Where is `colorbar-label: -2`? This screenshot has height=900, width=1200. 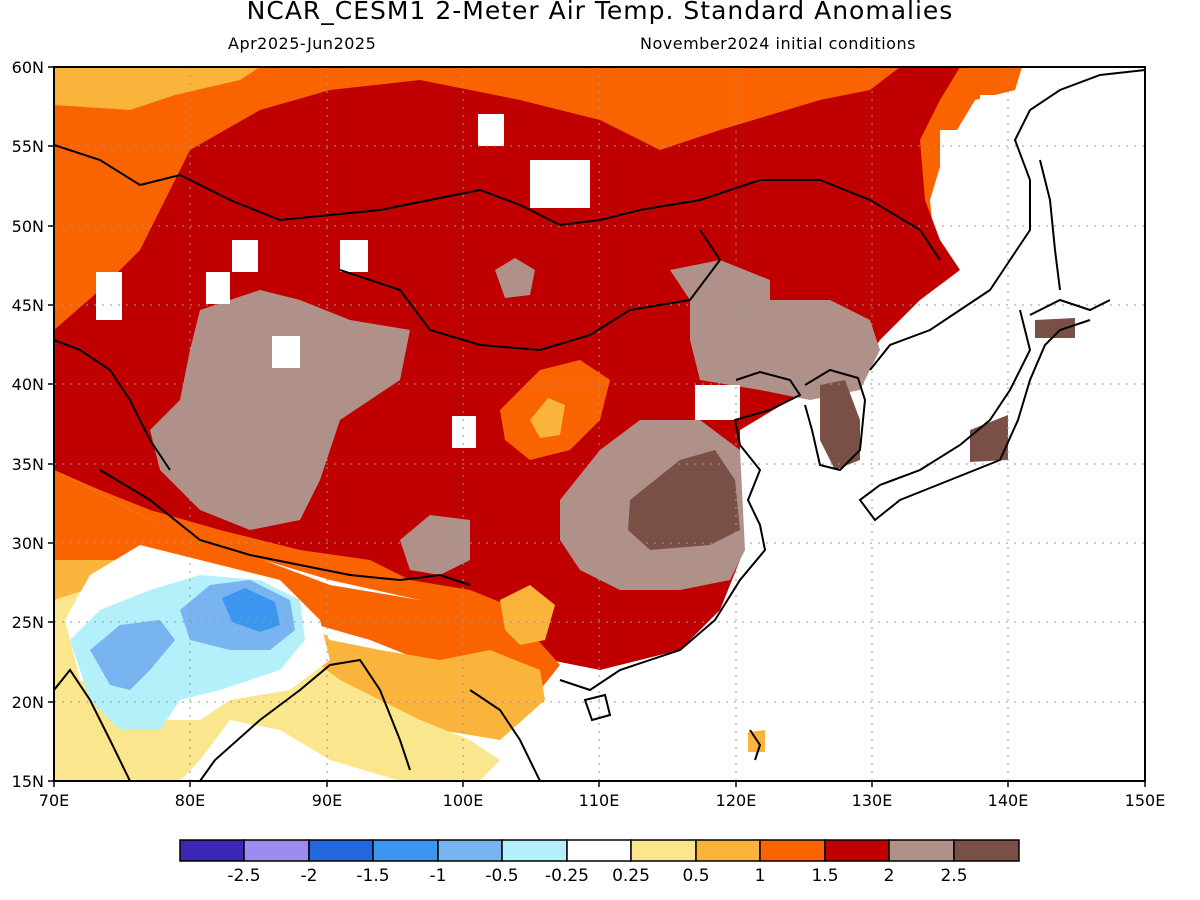 colorbar-label: -2 is located at coordinates (309, 876).